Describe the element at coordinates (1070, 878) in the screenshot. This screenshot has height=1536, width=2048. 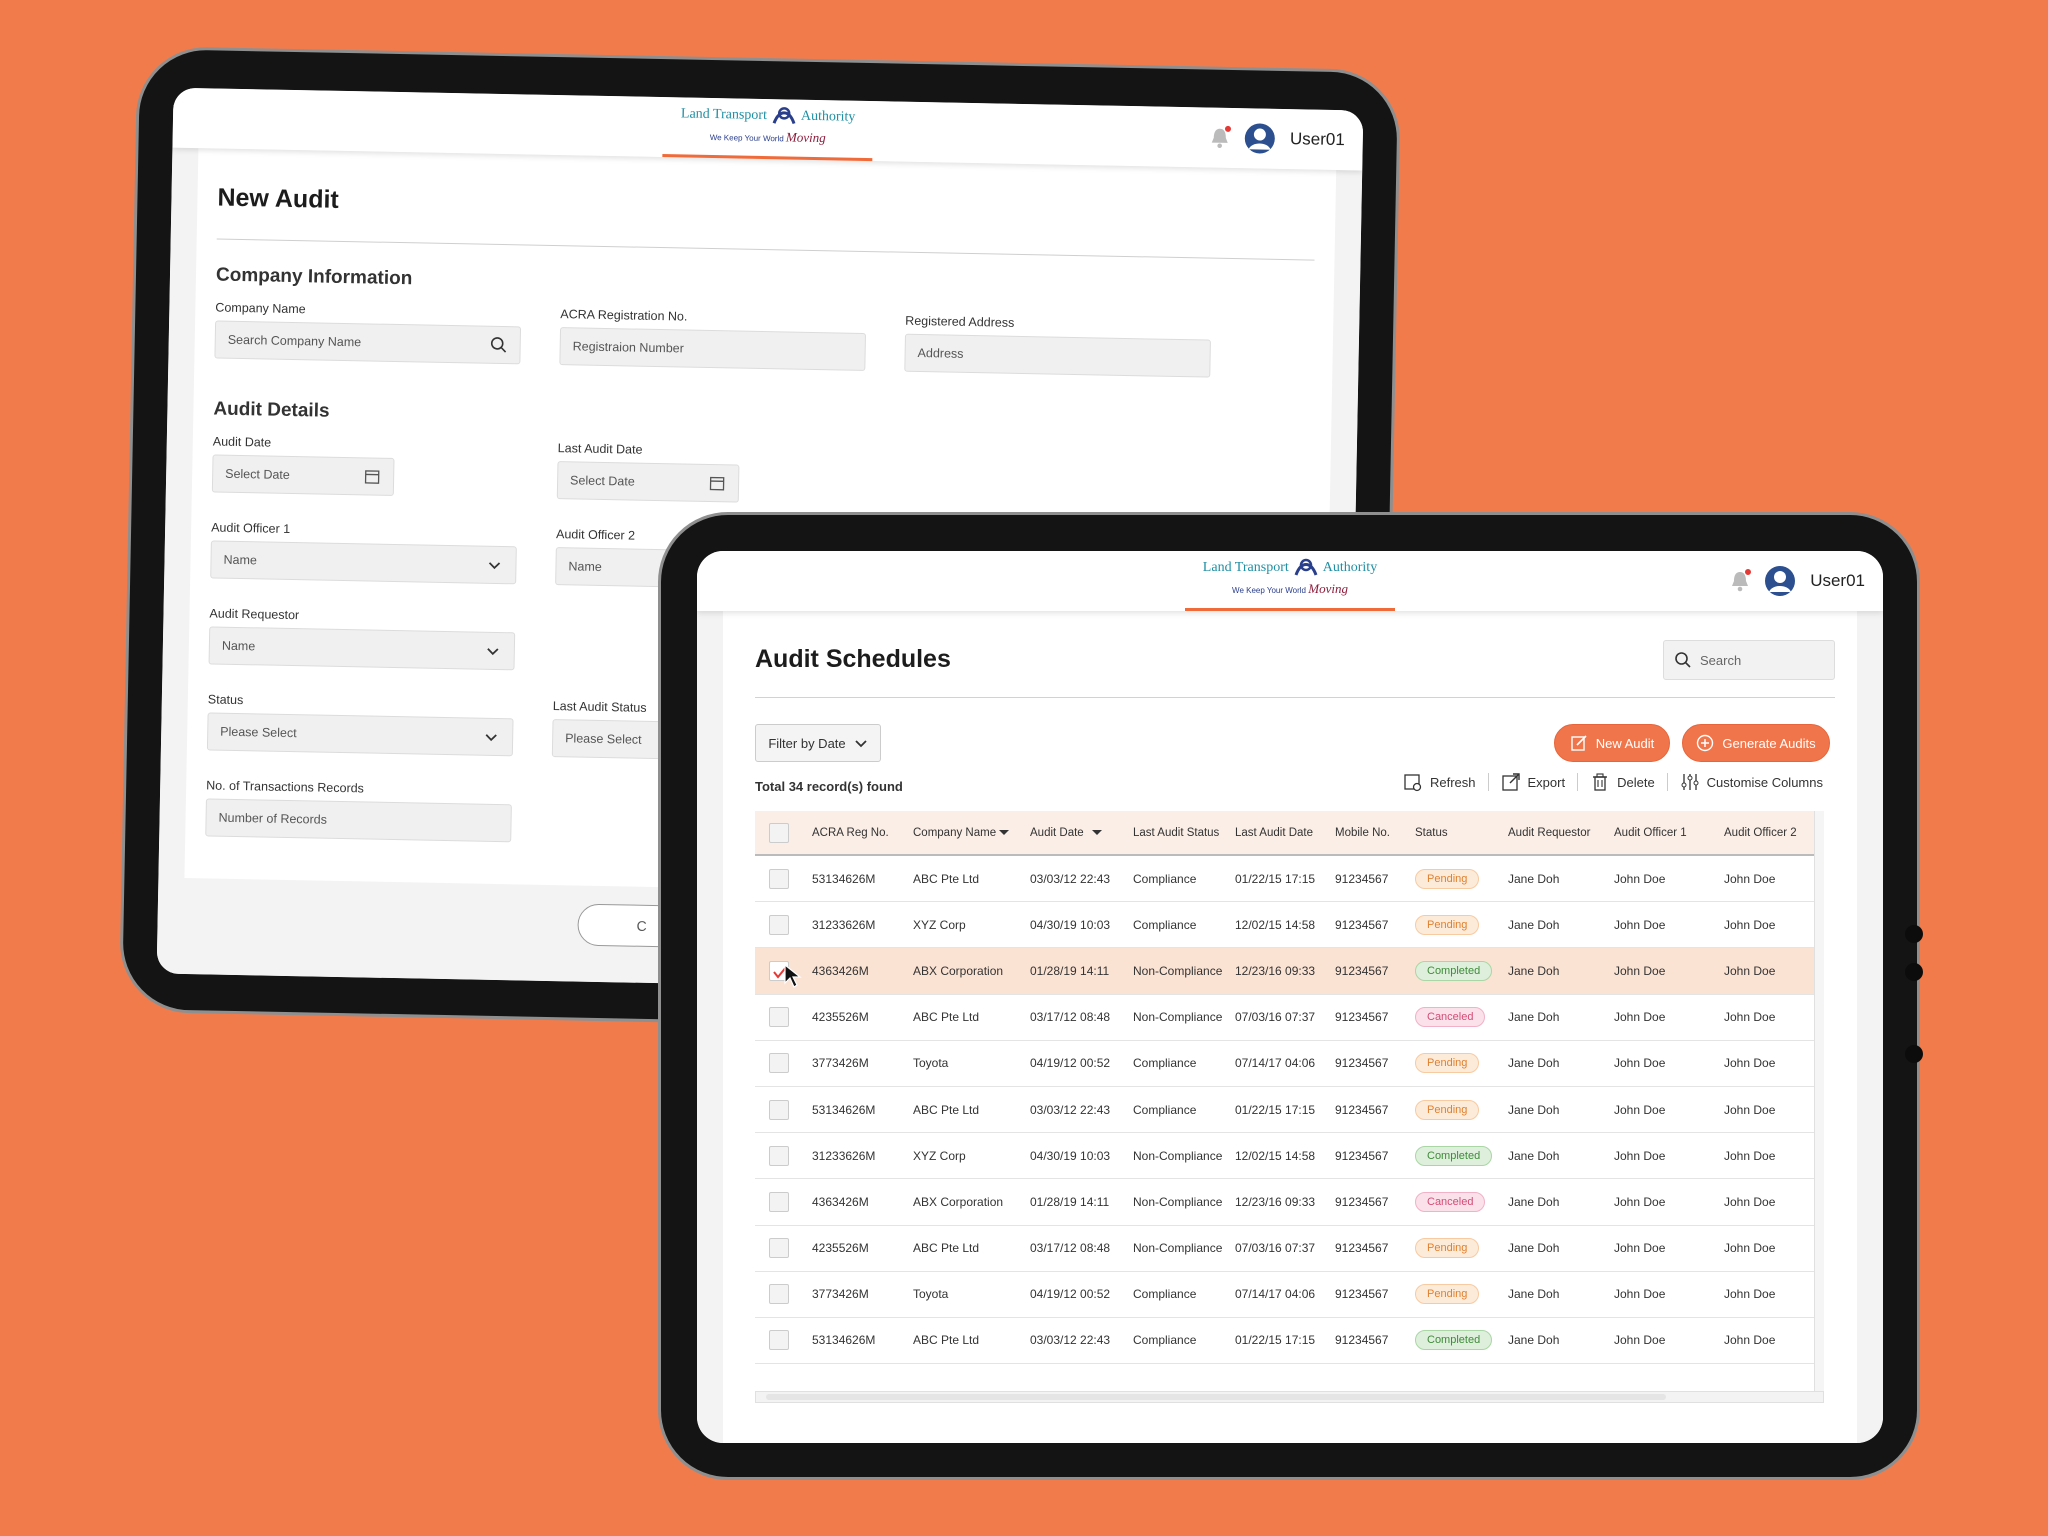
I see `audit-date-cell: 03/03/12 22:43` at that location.